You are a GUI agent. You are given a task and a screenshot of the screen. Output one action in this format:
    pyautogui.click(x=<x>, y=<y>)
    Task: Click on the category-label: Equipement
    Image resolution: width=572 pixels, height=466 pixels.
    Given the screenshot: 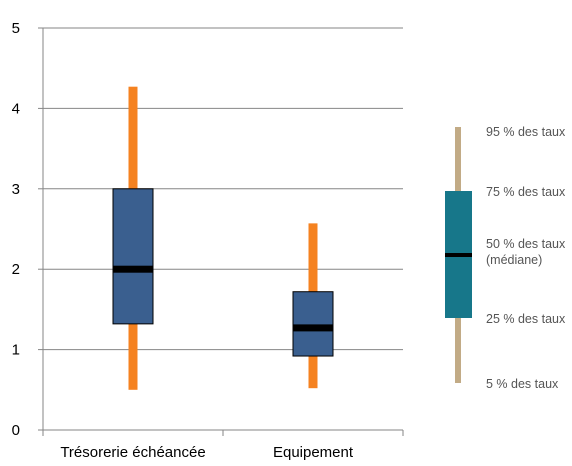 What is the action you would take?
    pyautogui.click(x=313, y=452)
    